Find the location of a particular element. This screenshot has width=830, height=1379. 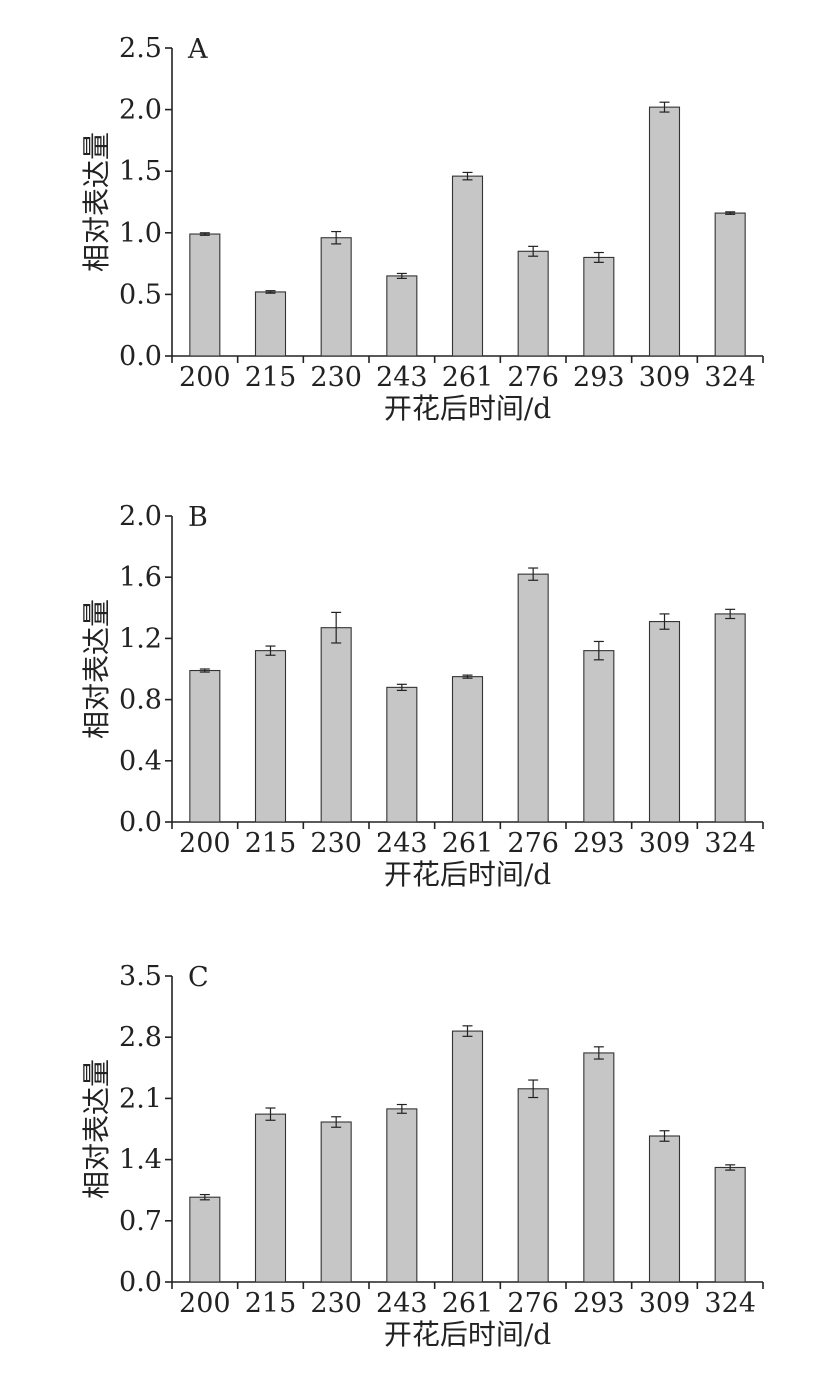

y-tick-label: 1.0 is located at coordinates (140, 233).